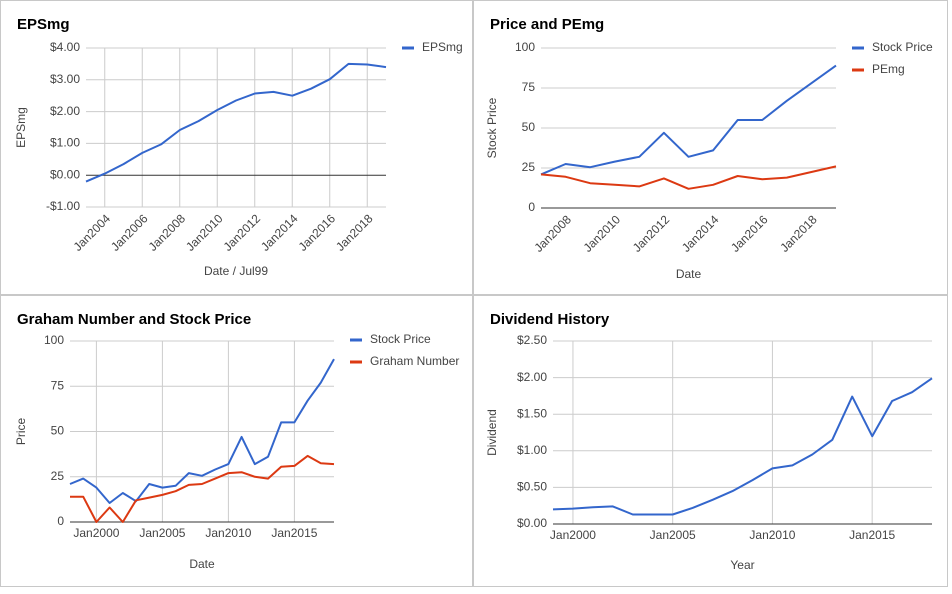 The height and width of the screenshot is (594, 952). Describe the element at coordinates (742, 565) in the screenshot. I see `x-axis-title: Year` at that location.